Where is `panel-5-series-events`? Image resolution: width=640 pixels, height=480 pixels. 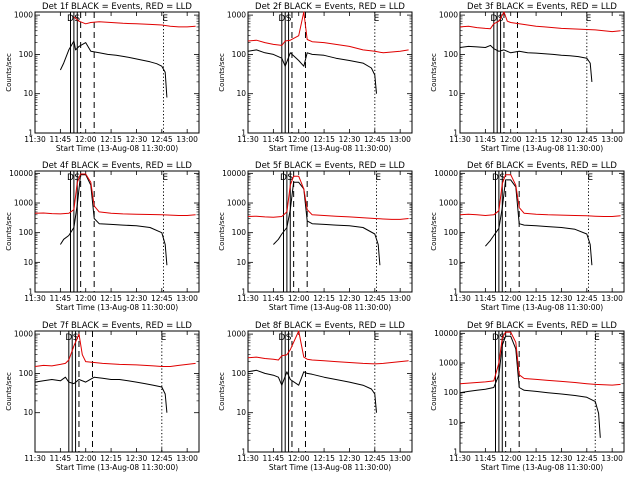 panel-5-series-events is located at coordinates (327, 223).